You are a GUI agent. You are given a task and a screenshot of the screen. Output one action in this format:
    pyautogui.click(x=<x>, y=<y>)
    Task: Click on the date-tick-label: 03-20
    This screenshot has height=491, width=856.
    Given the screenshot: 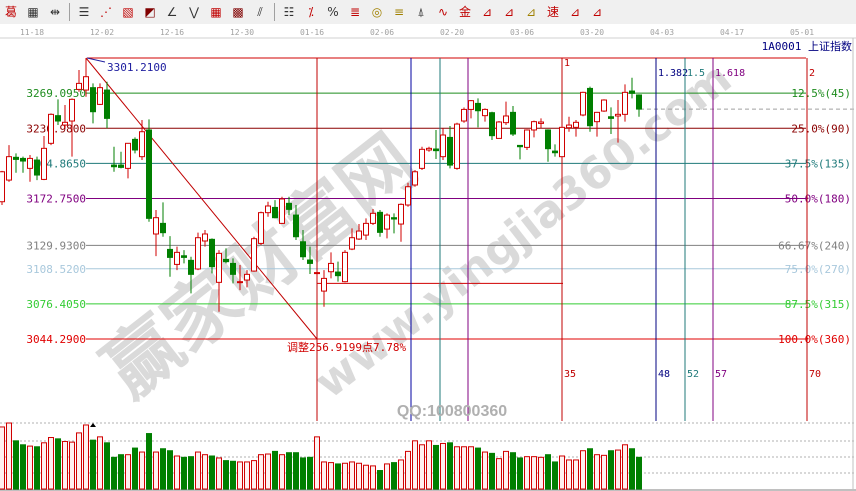 What is the action you would take?
    pyautogui.click(x=592, y=32)
    